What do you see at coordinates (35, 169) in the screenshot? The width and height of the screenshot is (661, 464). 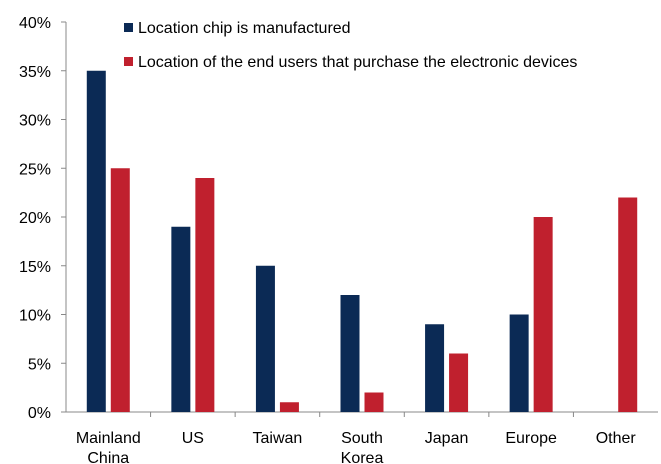 I see `y-tick-label: 25%` at bounding box center [35, 169].